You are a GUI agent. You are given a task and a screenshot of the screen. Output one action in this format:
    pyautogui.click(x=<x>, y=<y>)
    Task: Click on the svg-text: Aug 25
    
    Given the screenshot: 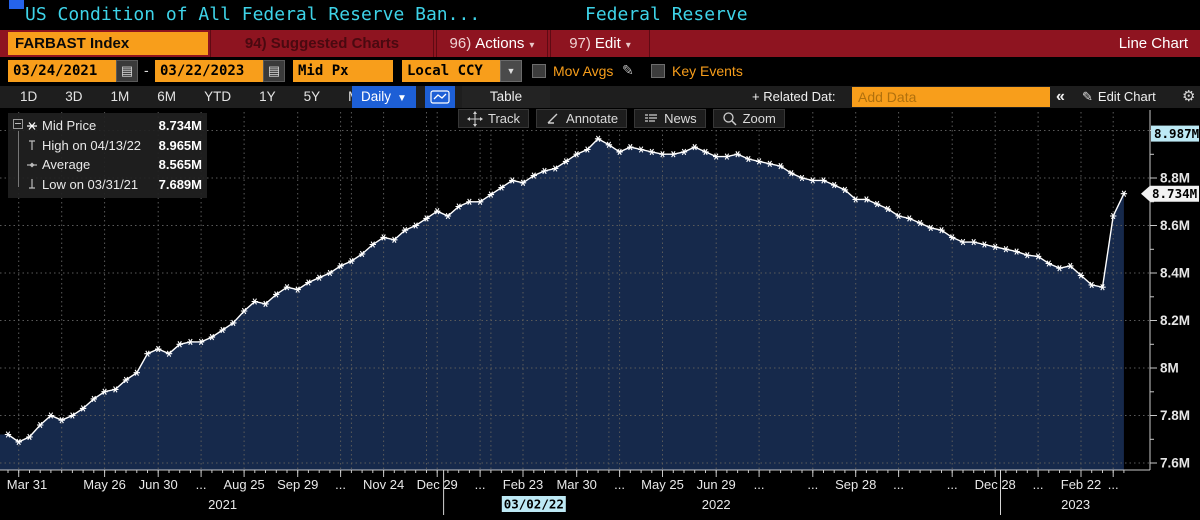 What is the action you would take?
    pyautogui.click(x=243, y=484)
    